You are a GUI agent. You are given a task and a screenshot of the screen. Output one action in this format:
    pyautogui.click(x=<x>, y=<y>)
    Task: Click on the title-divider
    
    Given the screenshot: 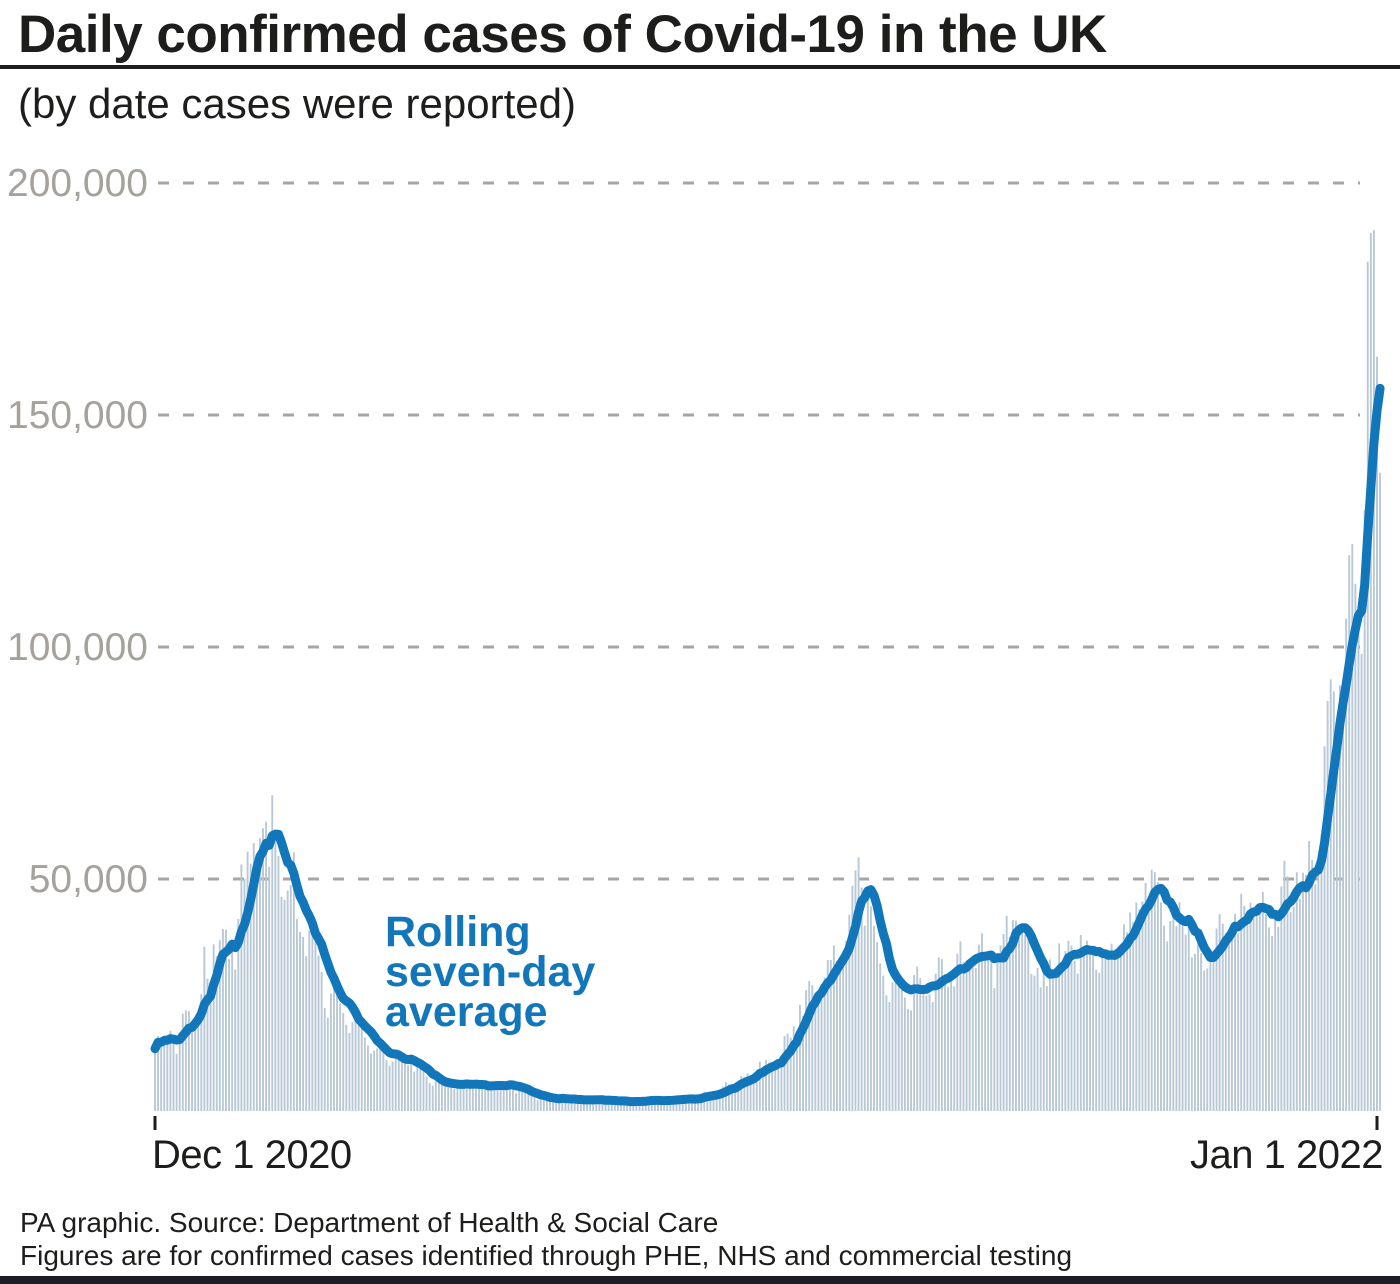 What is the action you would take?
    pyautogui.click(x=700, y=67)
    